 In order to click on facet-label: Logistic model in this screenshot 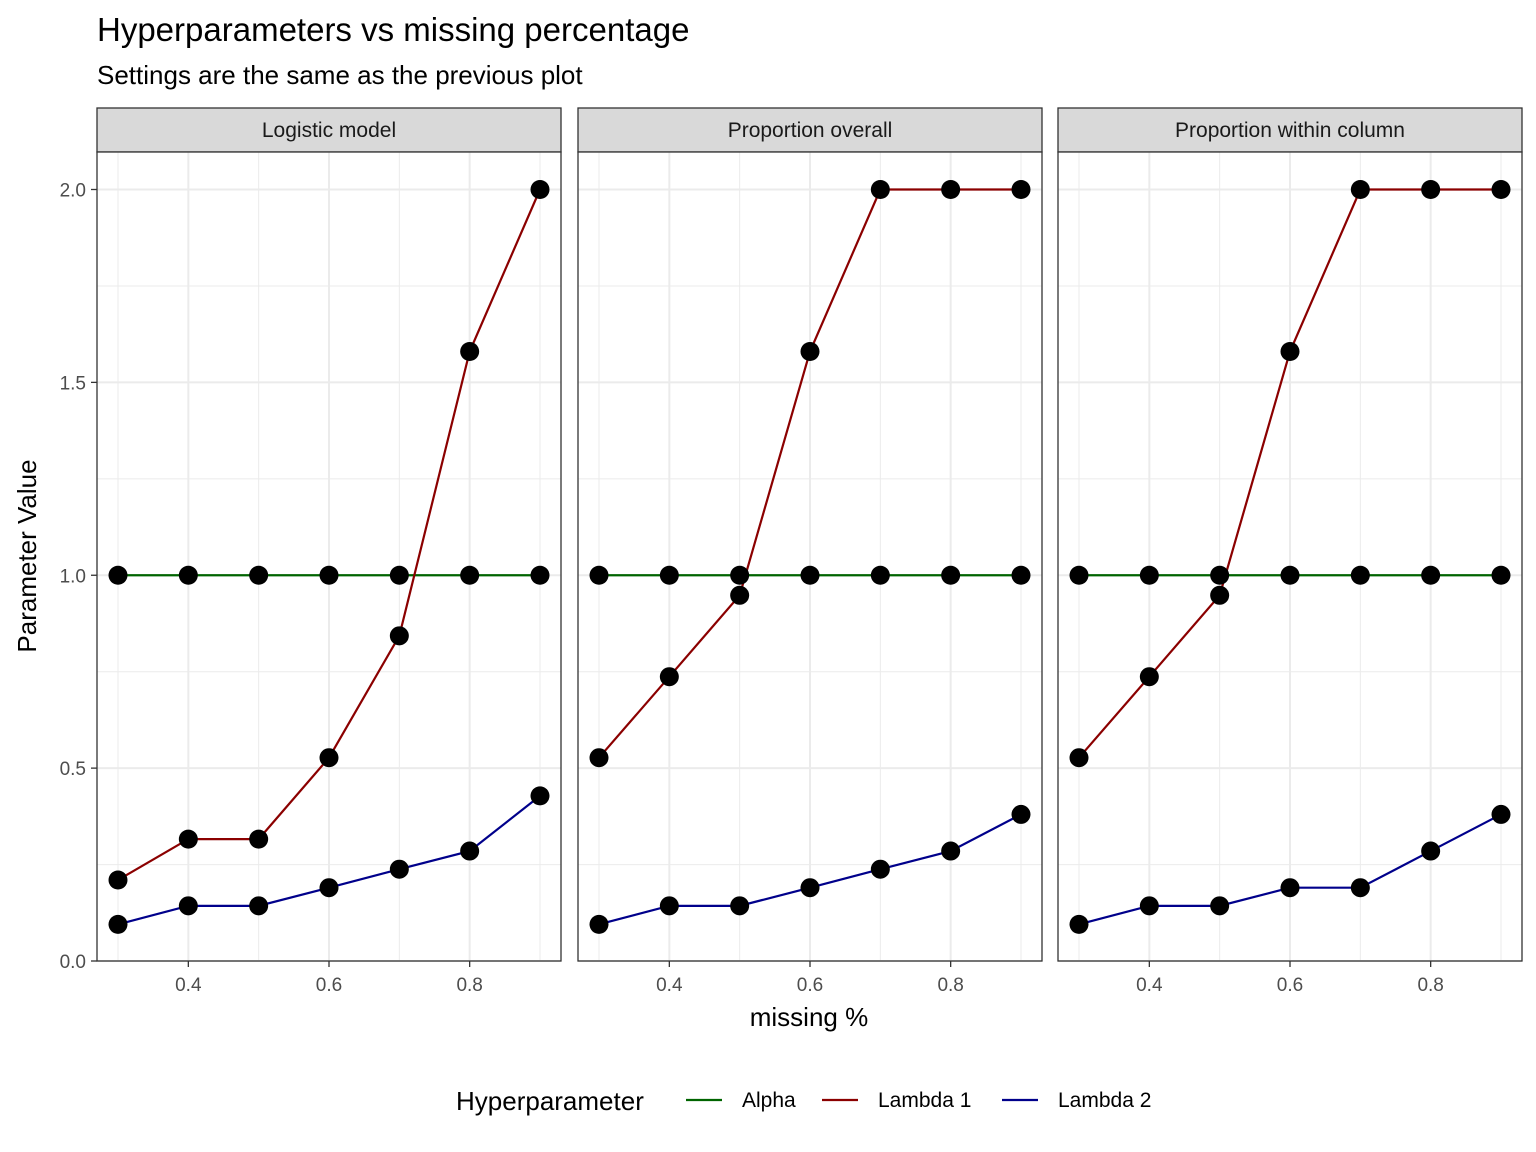, I will do `click(329, 130)`.